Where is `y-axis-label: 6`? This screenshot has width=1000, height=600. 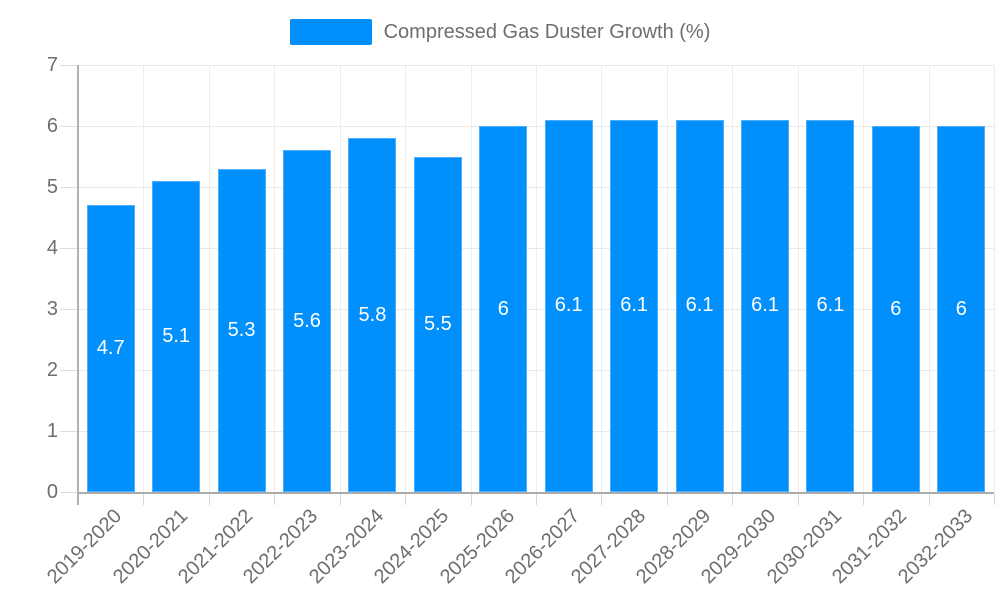
y-axis-label: 6 is located at coordinates (52, 126).